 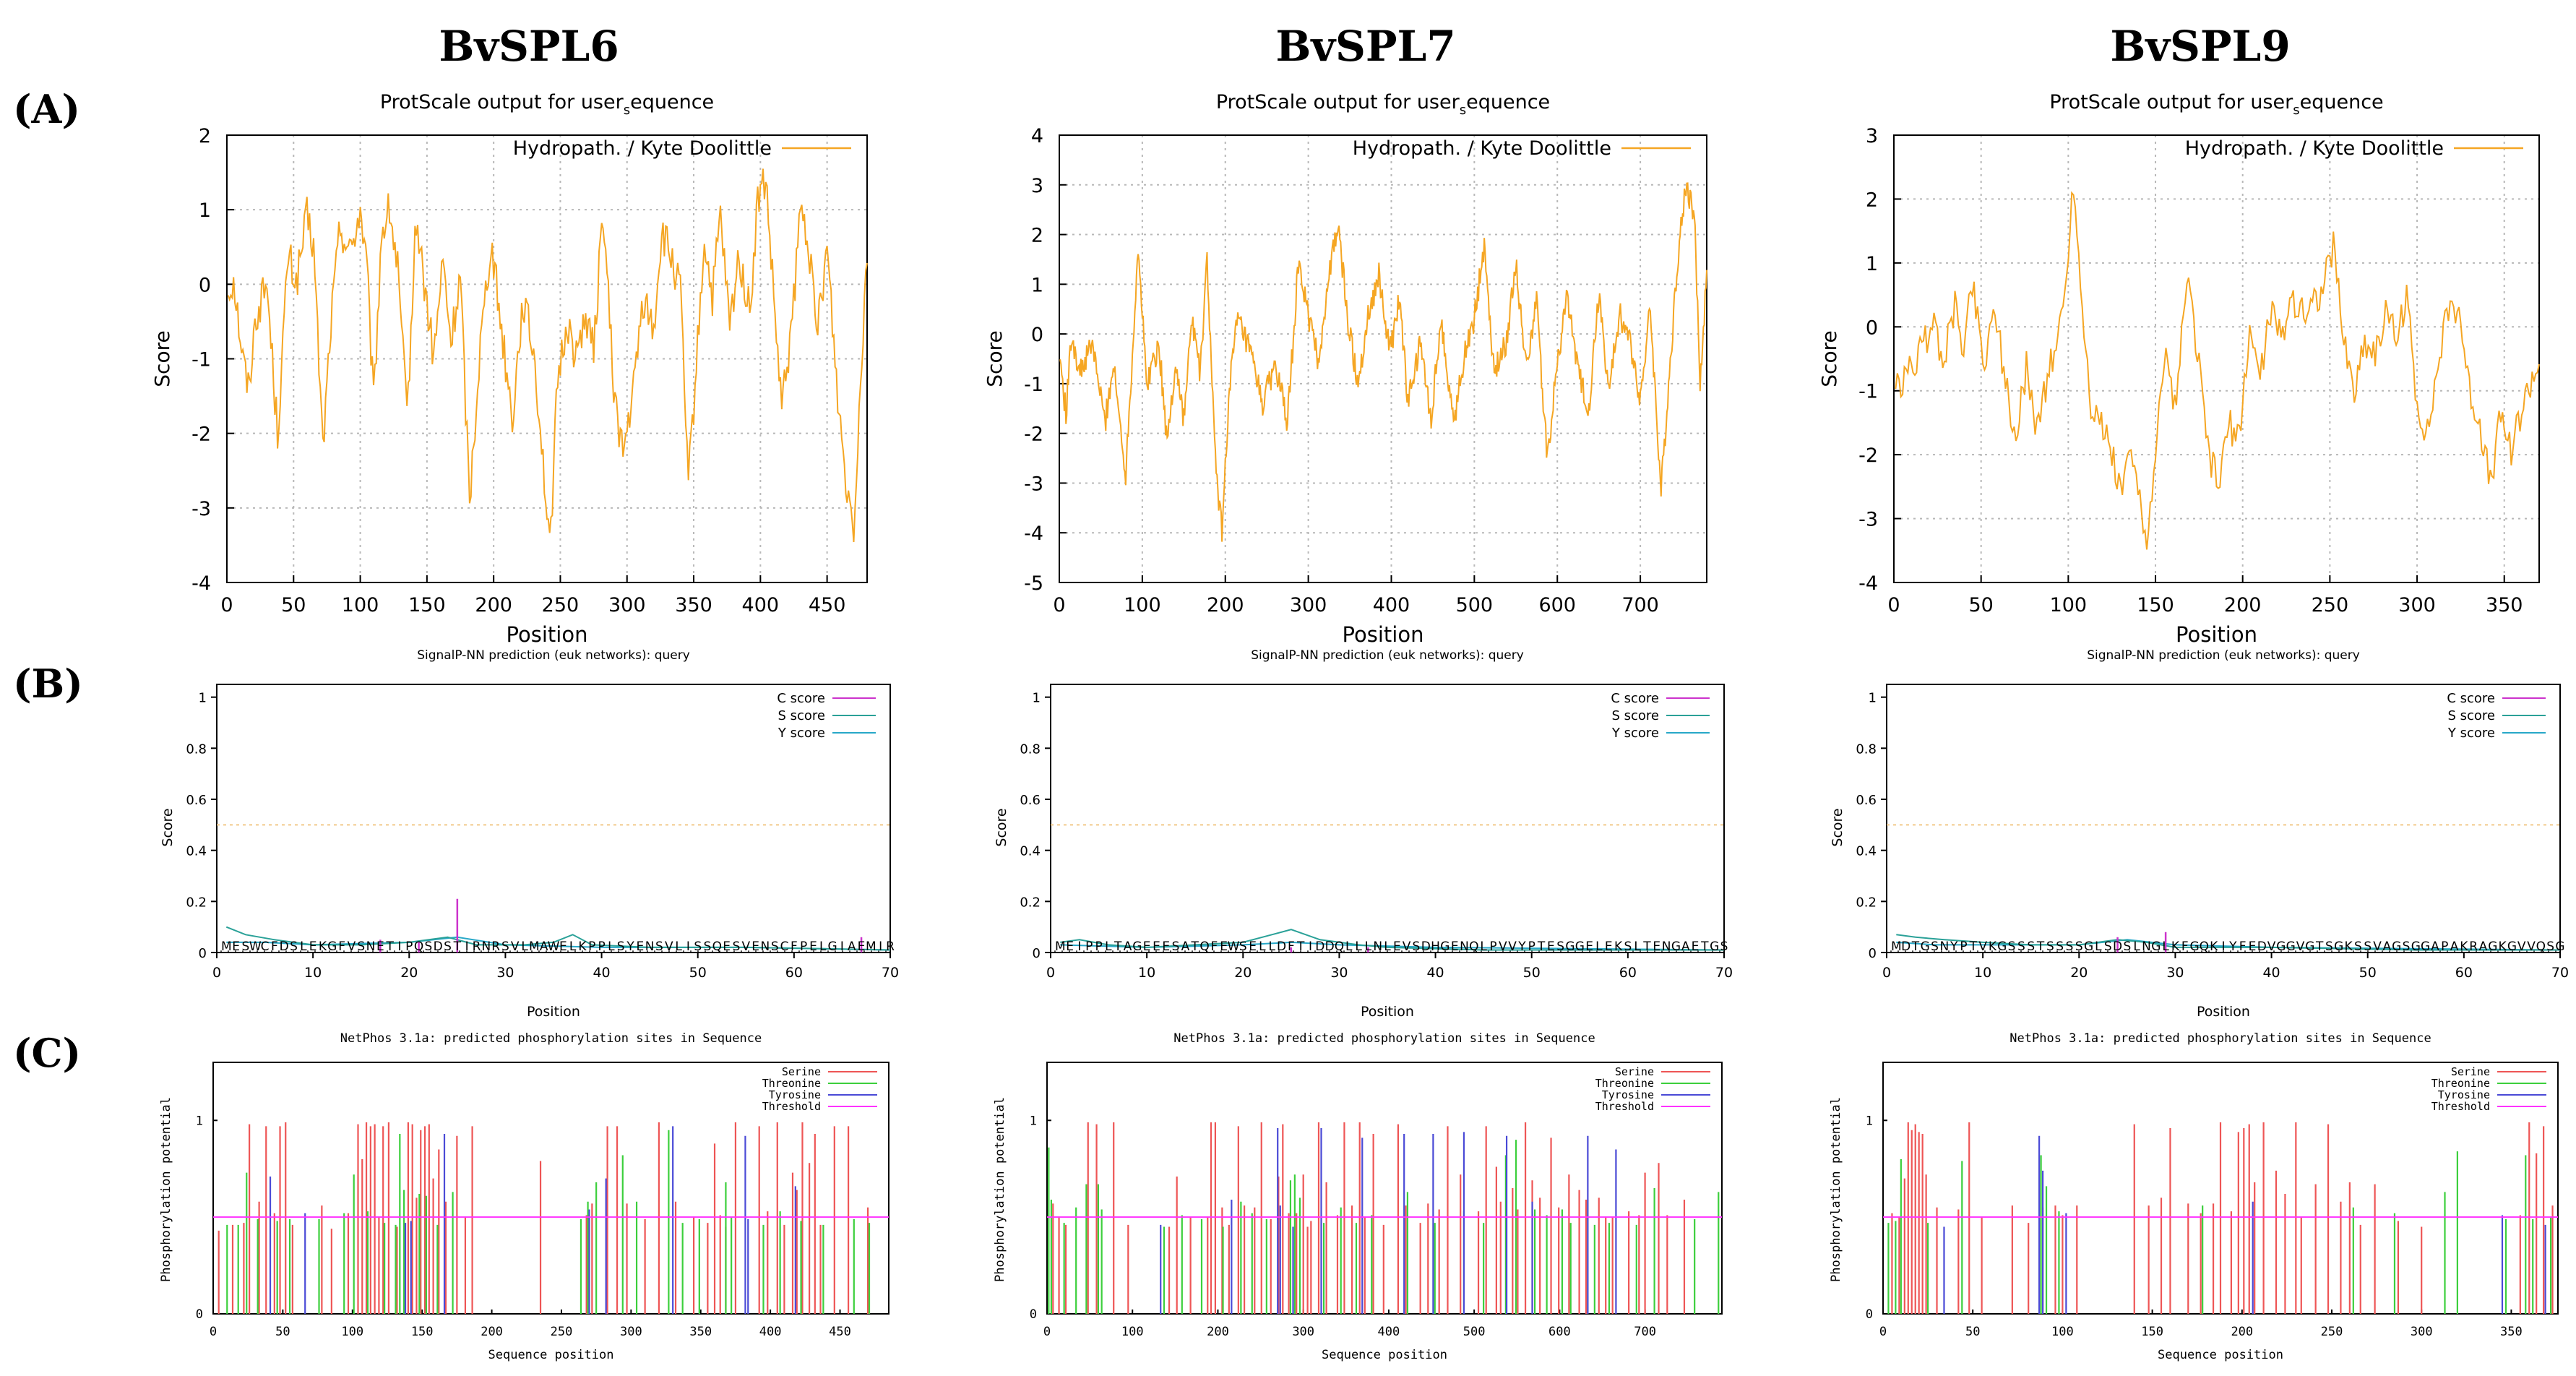 I want to click on sequence-letter: Y, so click(x=1954, y=947).